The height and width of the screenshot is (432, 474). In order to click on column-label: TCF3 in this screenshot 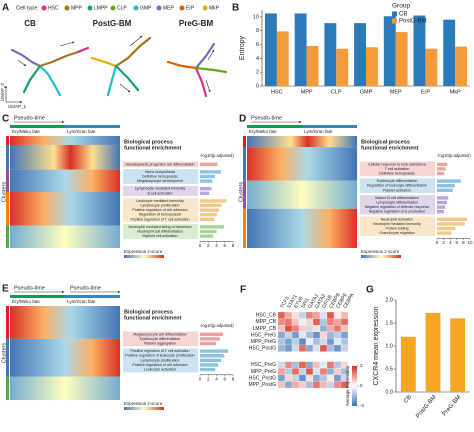, I will do `click(285, 303)`.